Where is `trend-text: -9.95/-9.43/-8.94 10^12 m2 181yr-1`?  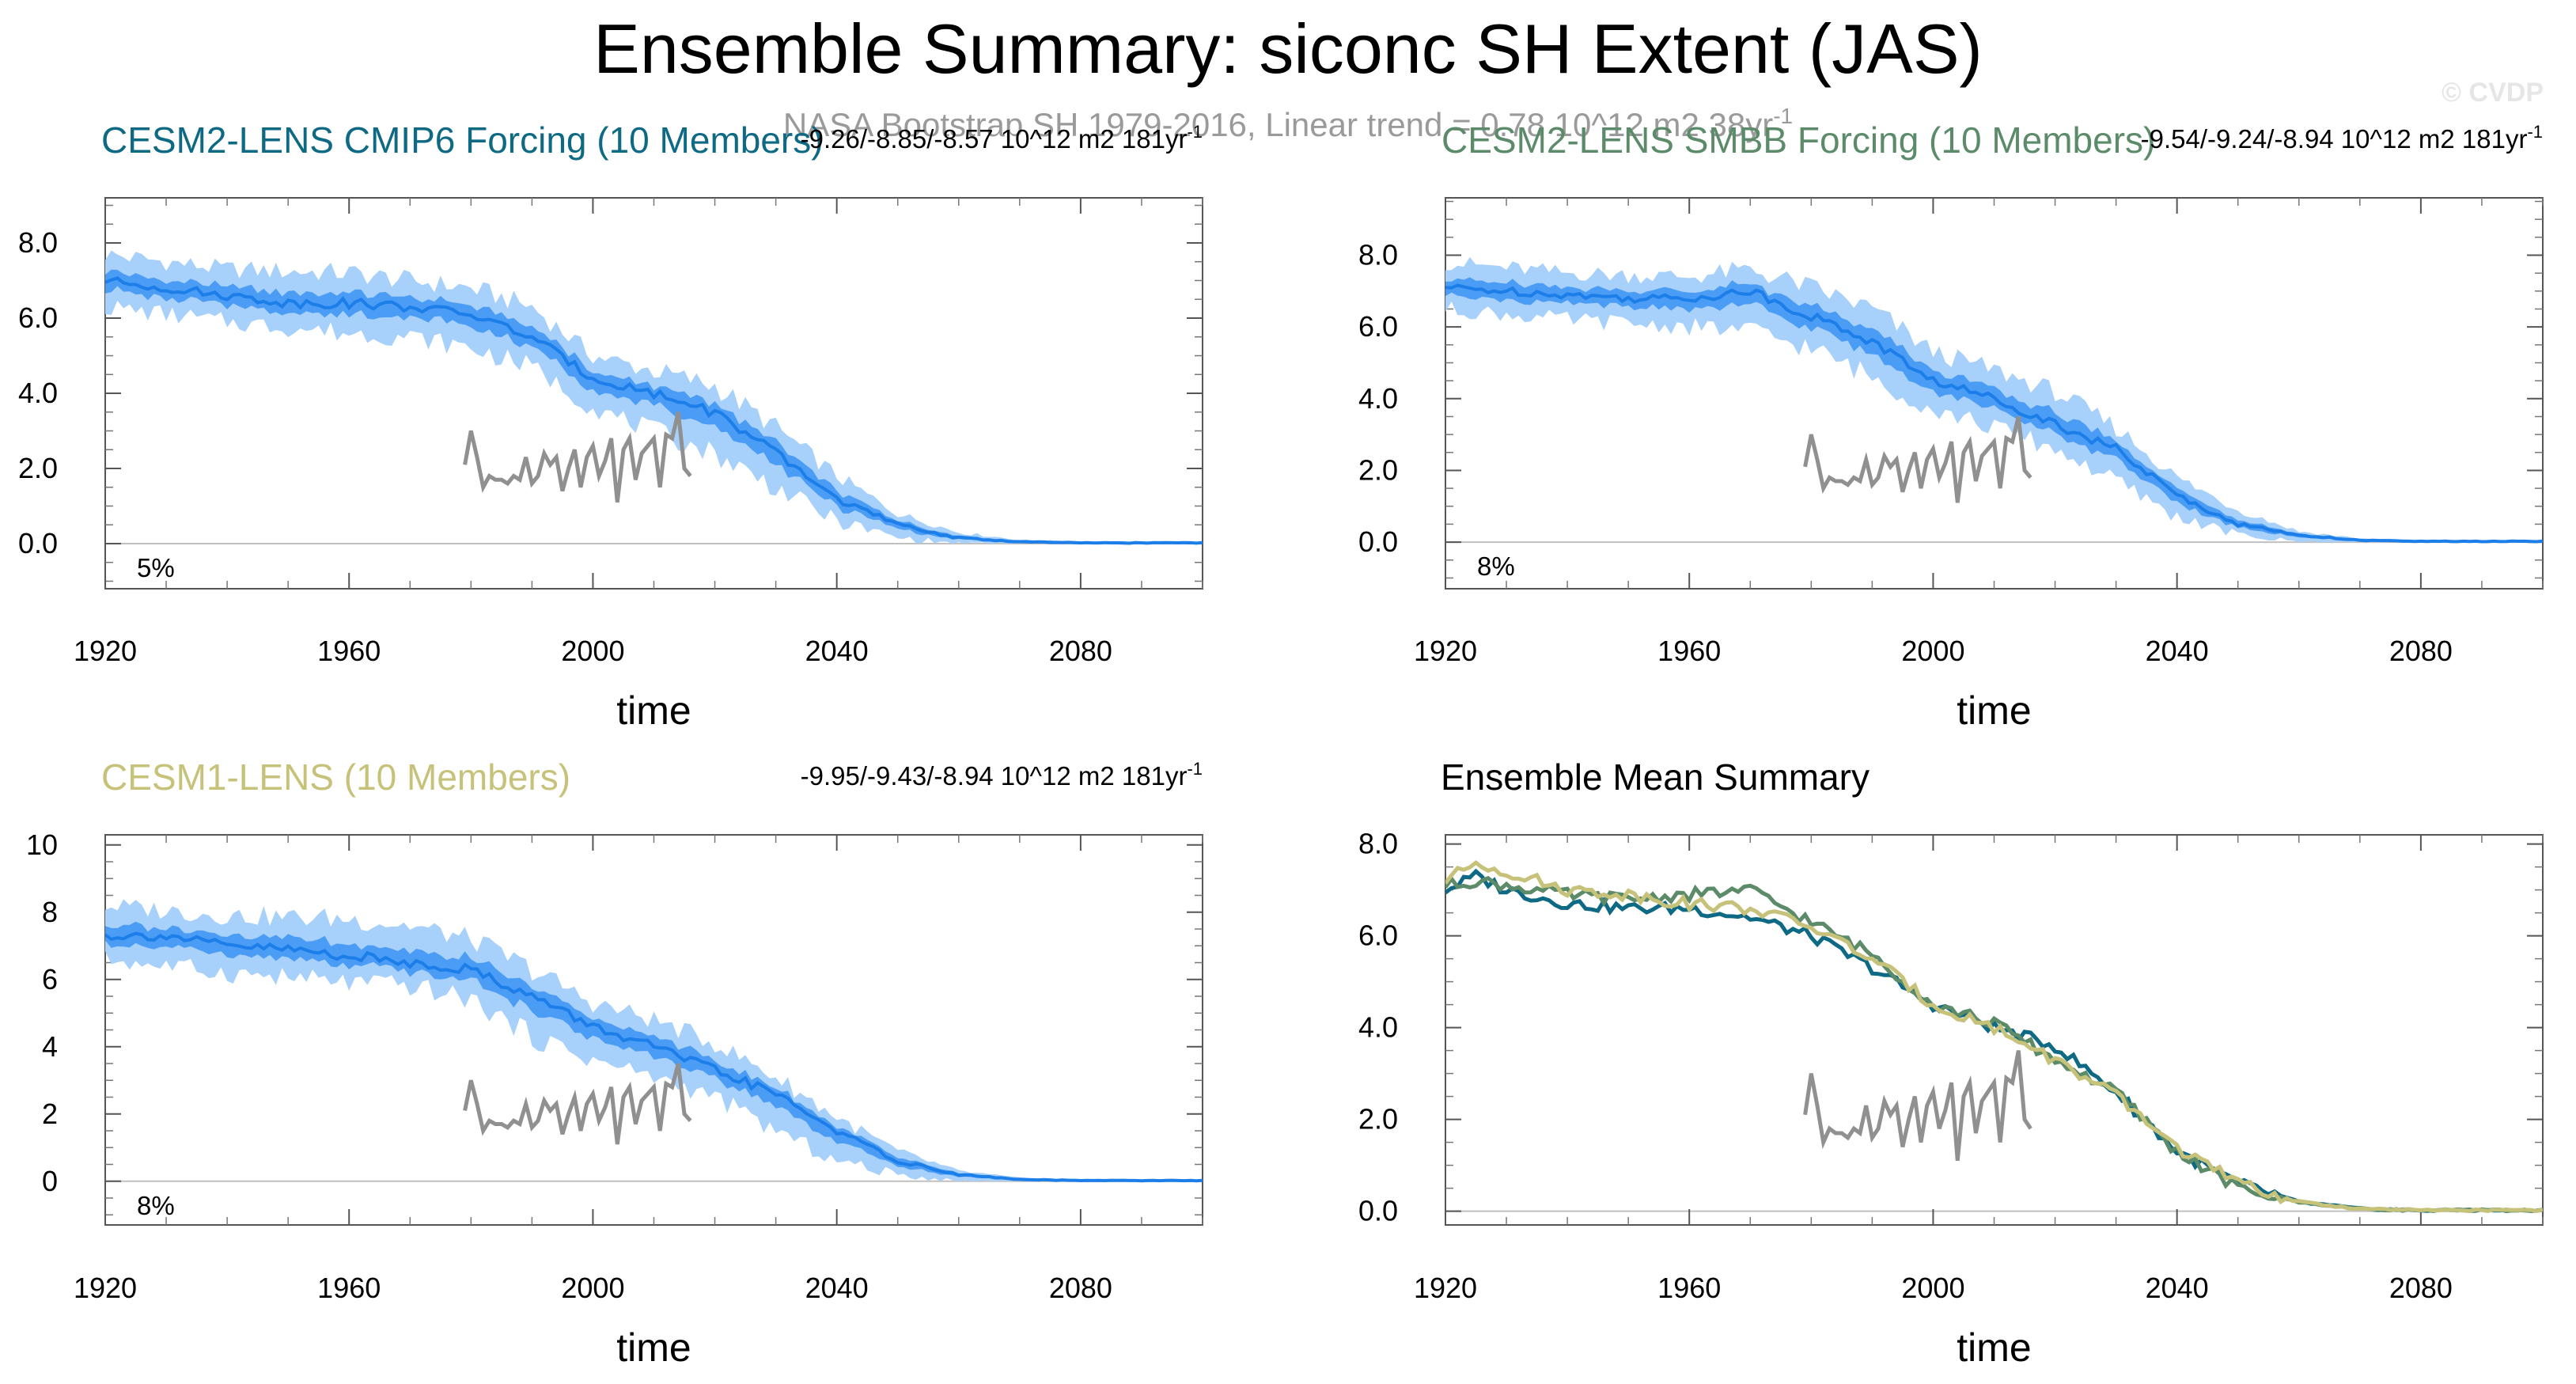 trend-text: -9.95/-9.43/-8.94 10^12 m2 181yr-1 is located at coordinates (1002, 775).